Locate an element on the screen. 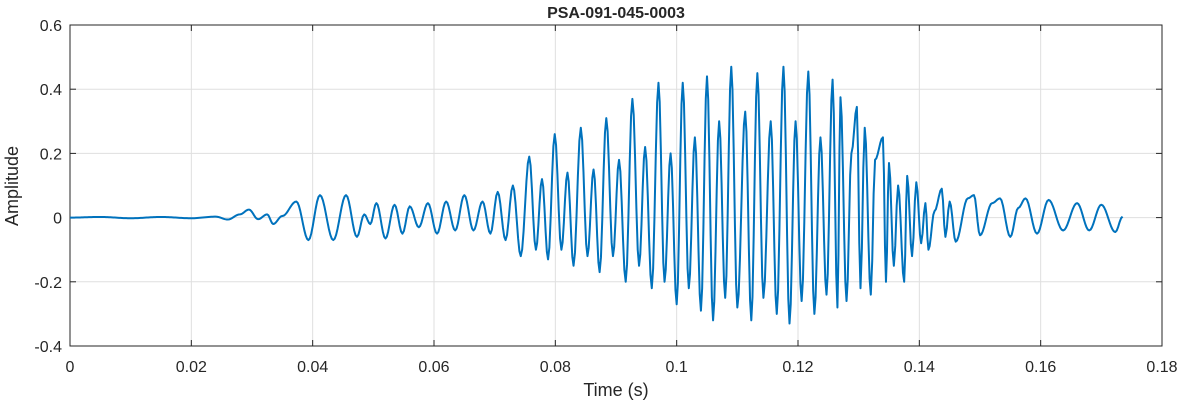 The image size is (1182, 409). x-tick-label: 0.06 is located at coordinates (433, 367).